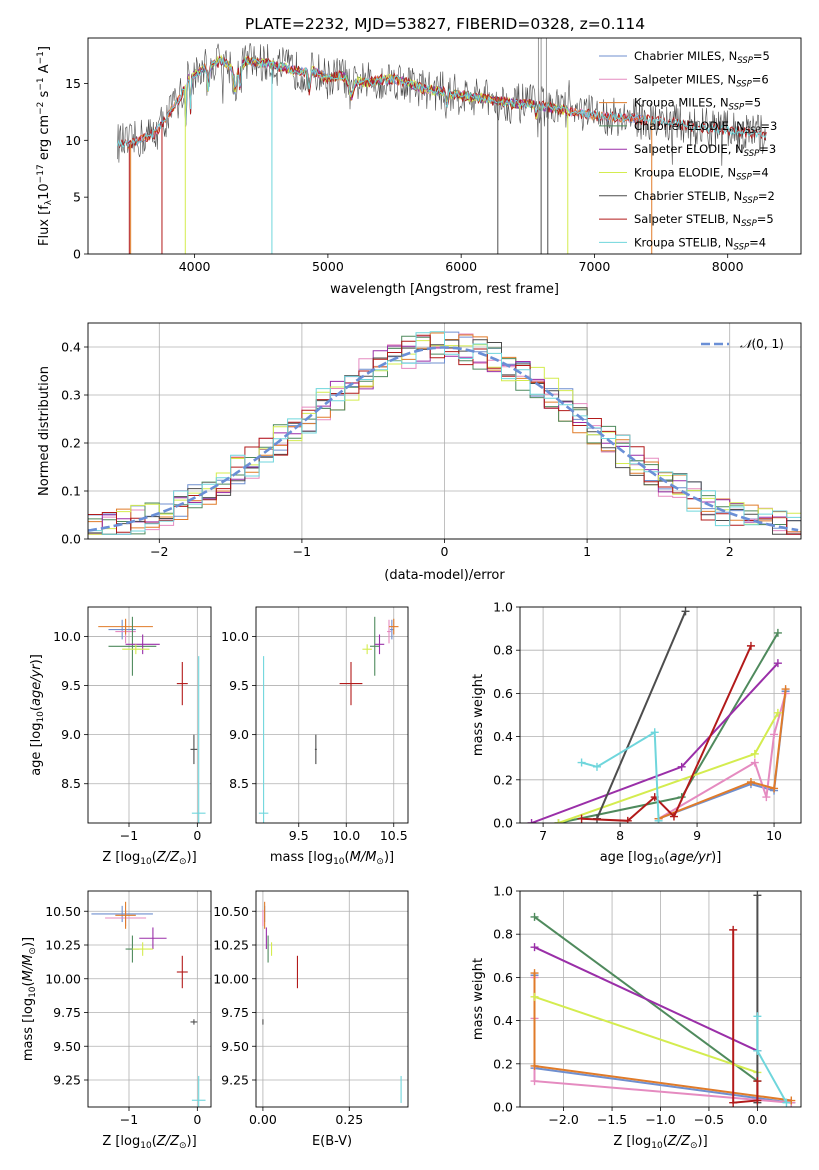 Image resolution: width=819 pixels, height=1170 pixels. I want to click on mass_vs_Z-xlabel: Z [log10(Z/Z⊙)], so click(149, 1142).